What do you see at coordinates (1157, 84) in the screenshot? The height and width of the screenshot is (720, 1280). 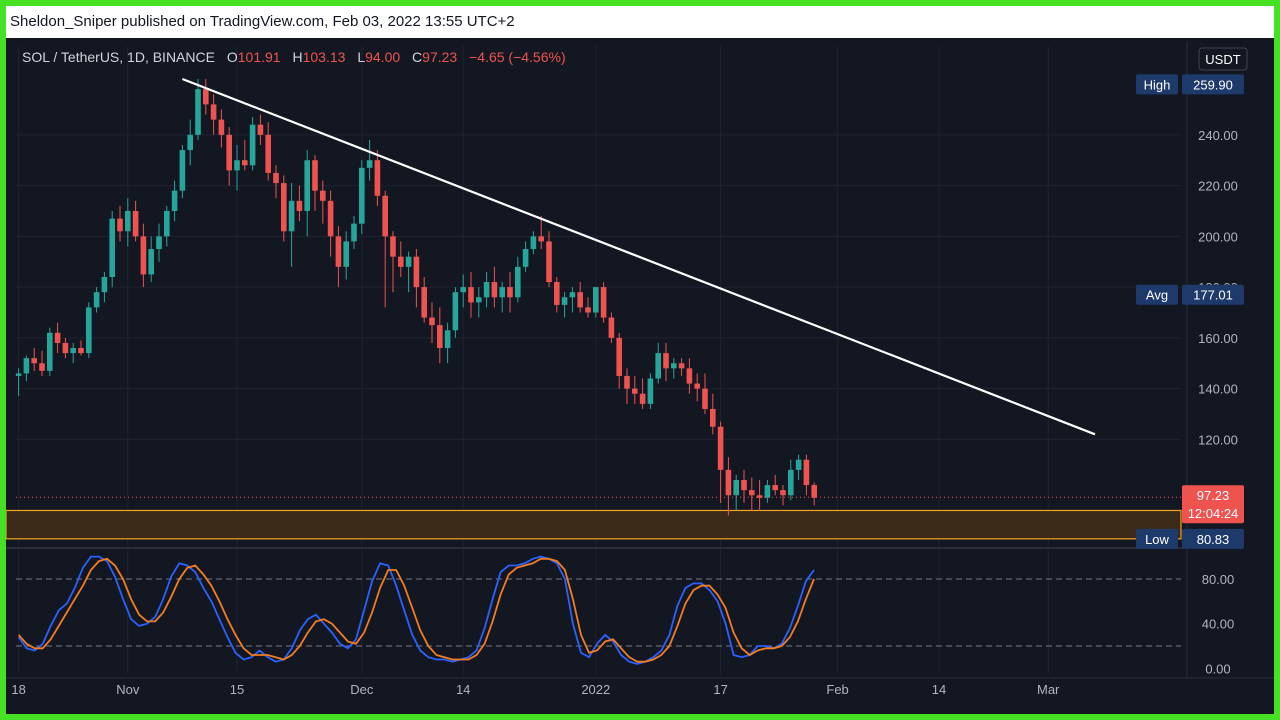 I see `tag-key-box` at bounding box center [1157, 84].